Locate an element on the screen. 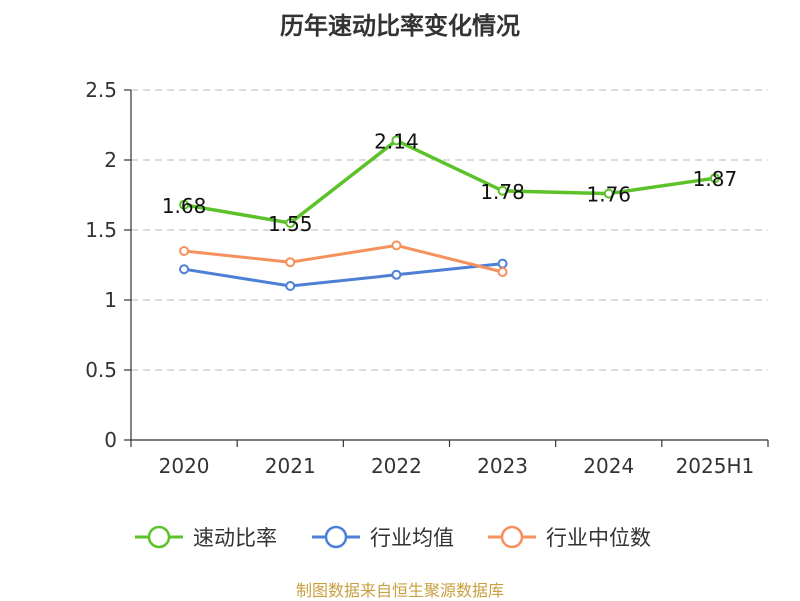  x-tick-label: 2022 is located at coordinates (396, 466).